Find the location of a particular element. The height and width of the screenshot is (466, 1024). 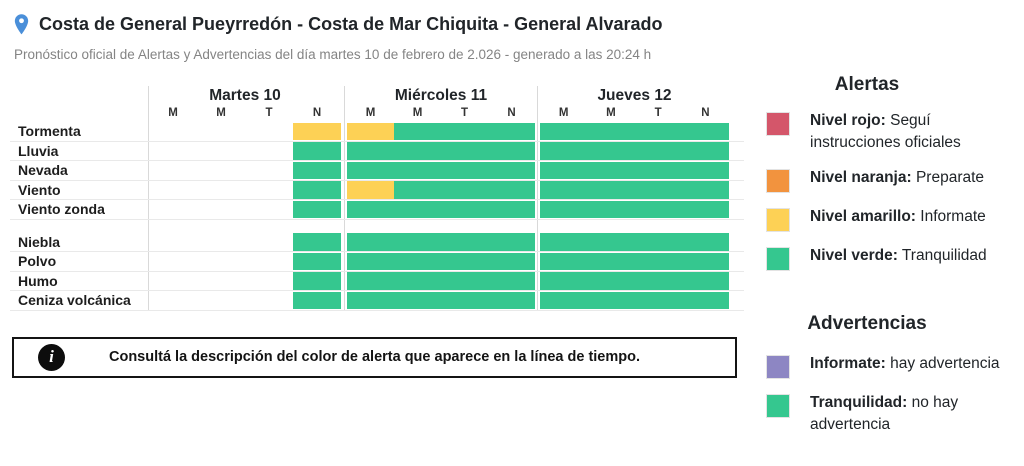

legend-item-tranquilidad: Tranquilidad: no hay advertencia is located at coordinates (890, 414).